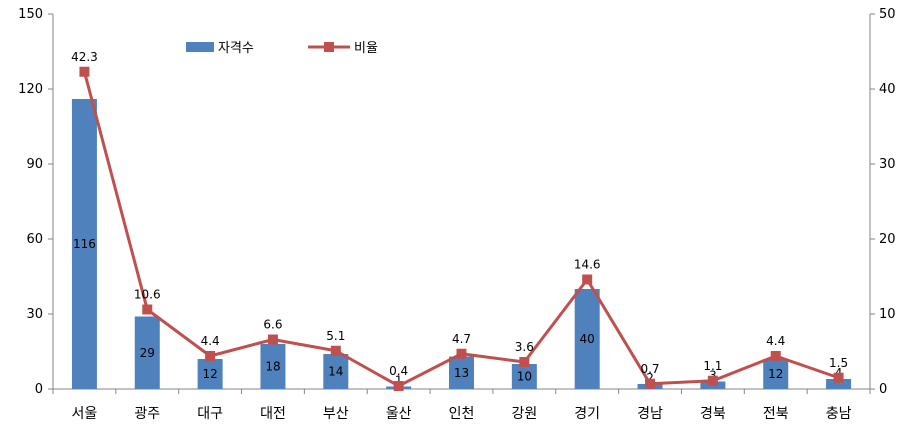 Image resolution: width=916 pixels, height=429 pixels. What do you see at coordinates (147, 295) in the screenshot?
I see `line-value-label: 10.6` at bounding box center [147, 295].